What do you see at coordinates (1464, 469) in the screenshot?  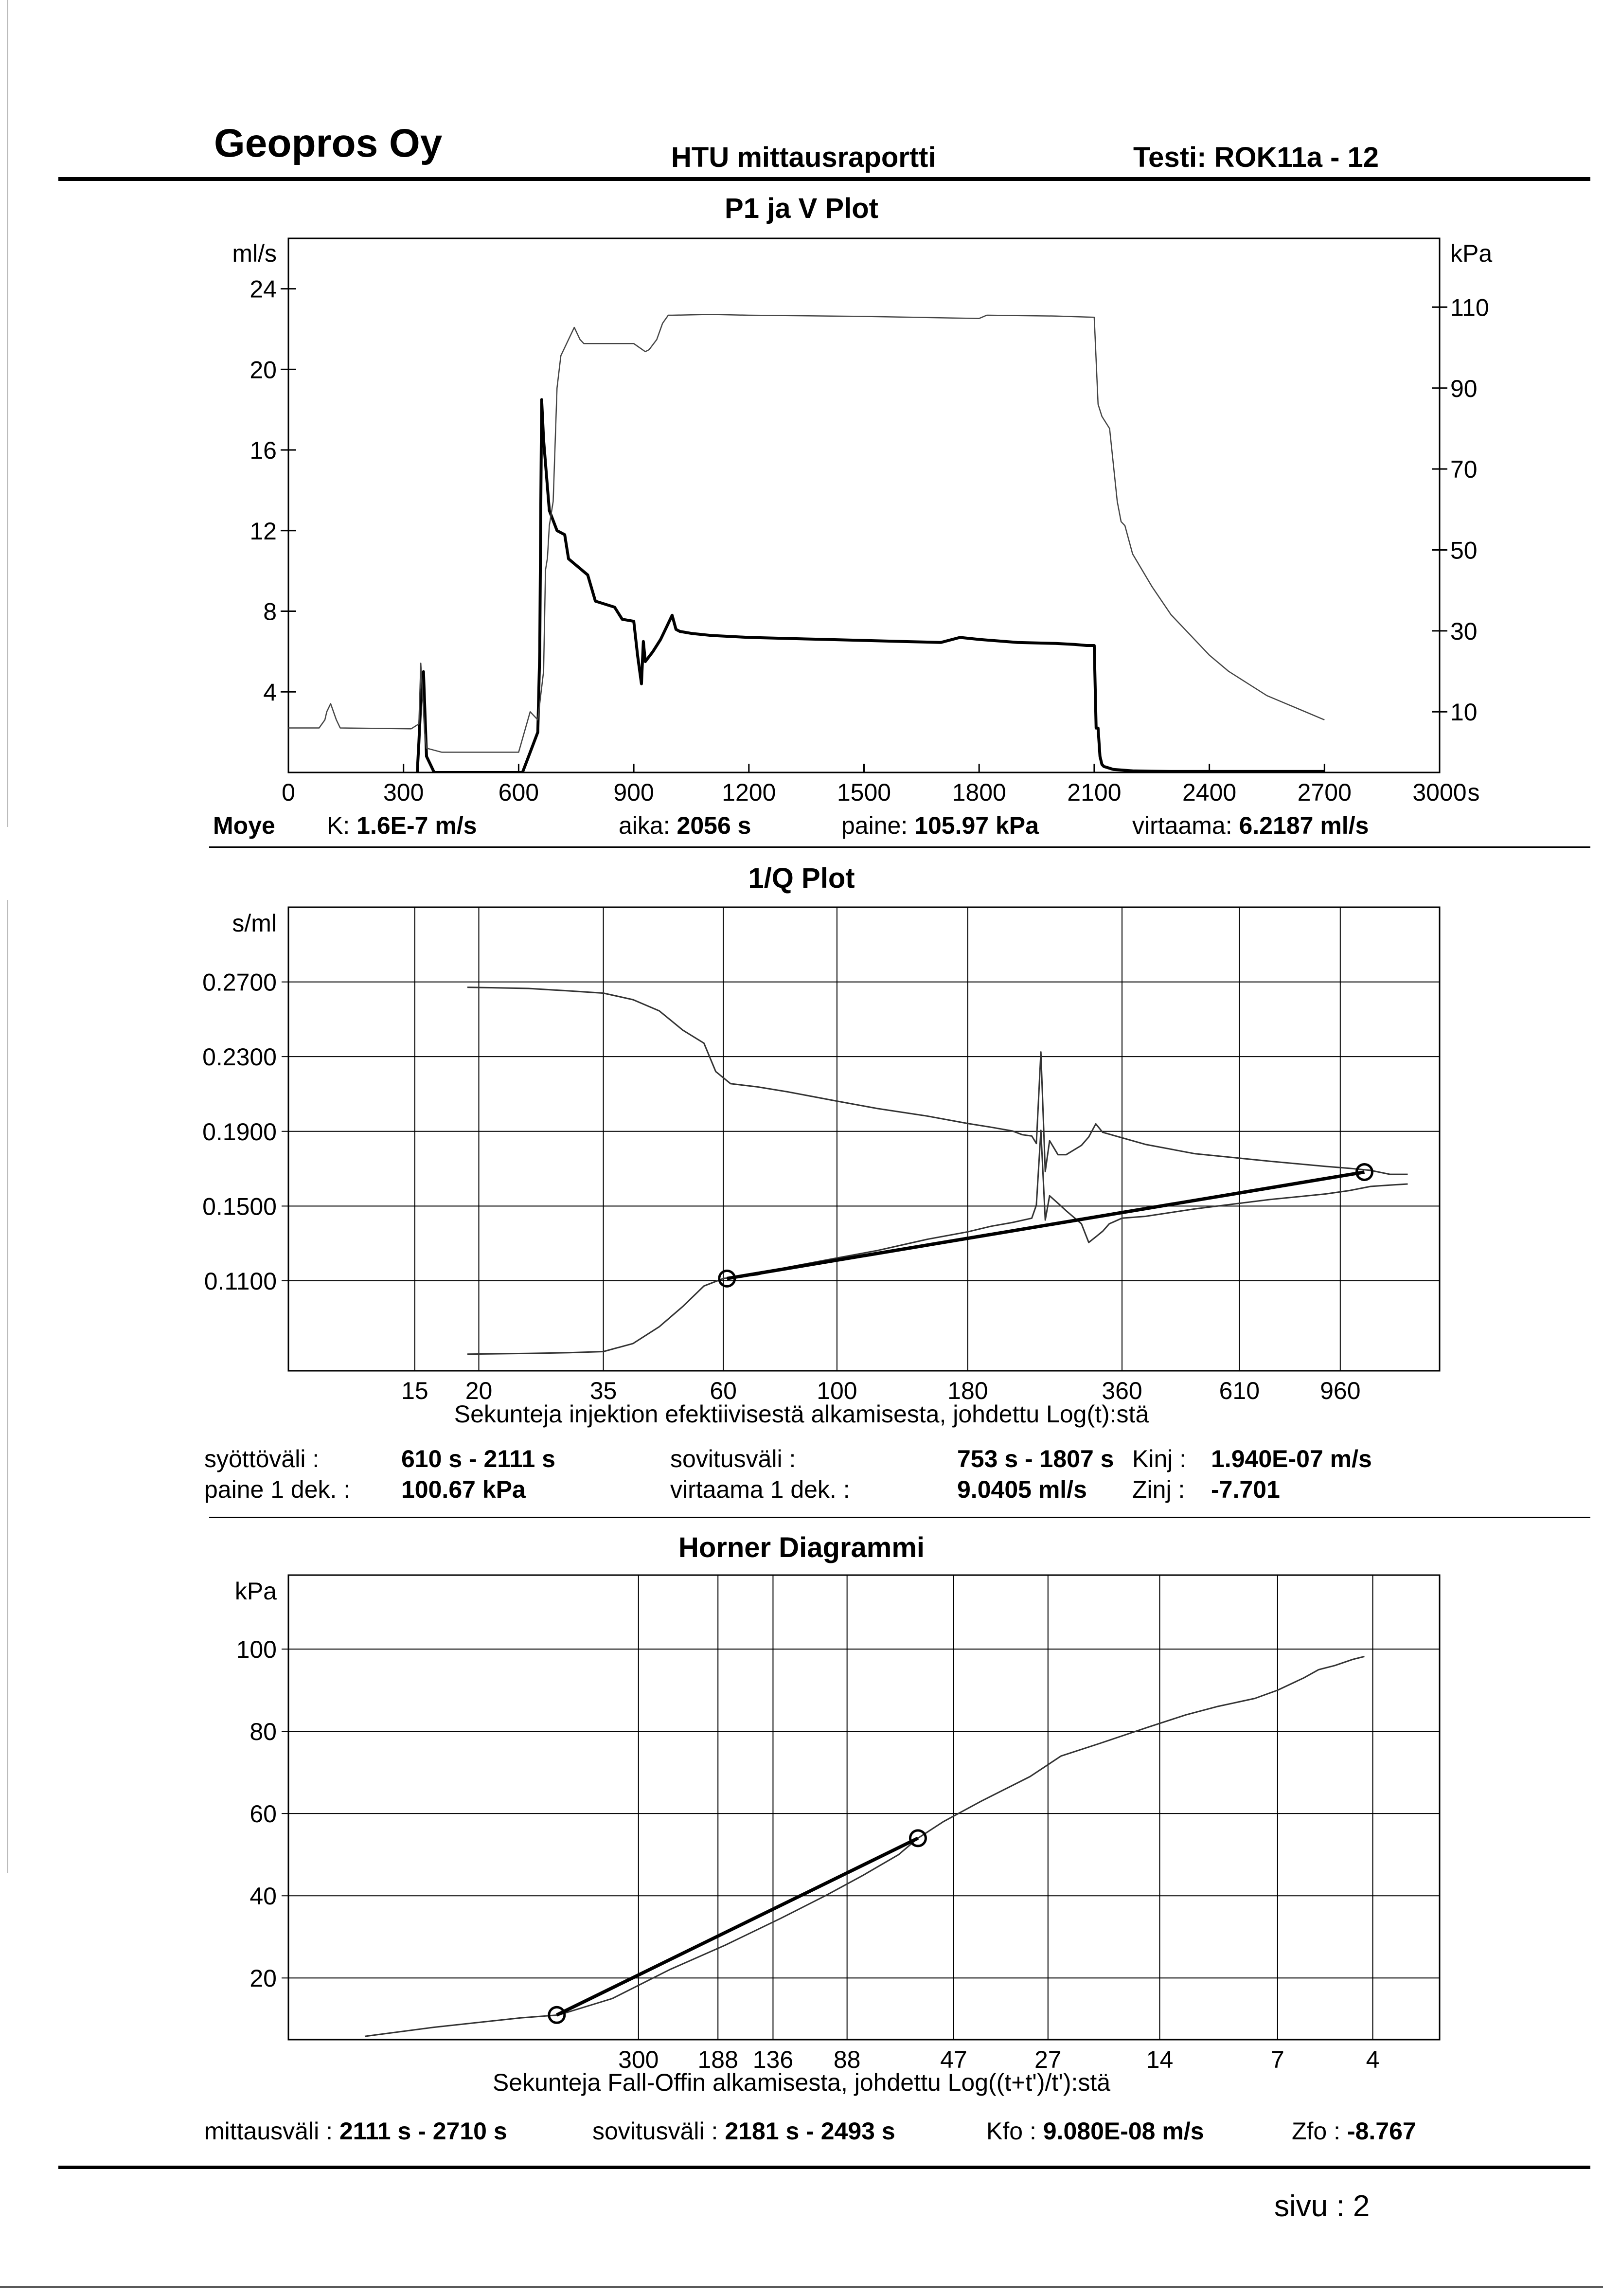 I see `plot1-yr-tick-label: 70` at bounding box center [1464, 469].